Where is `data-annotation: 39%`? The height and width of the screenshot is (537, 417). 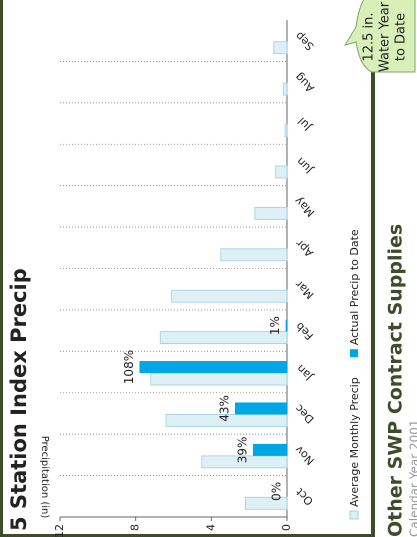 data-annotation: 39% is located at coordinates (242, 450).